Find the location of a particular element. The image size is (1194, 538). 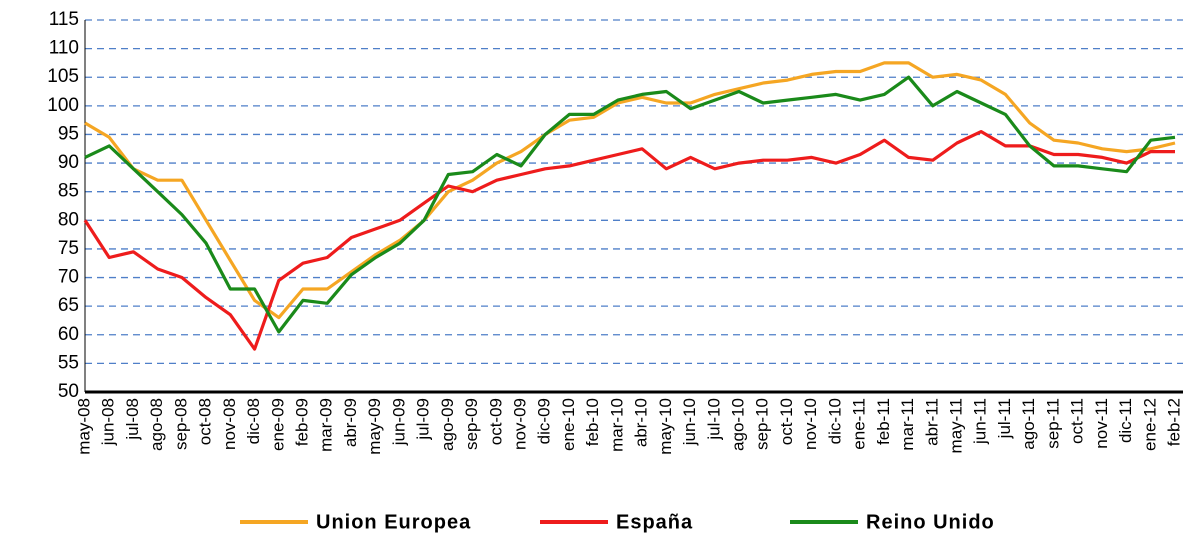

legend-item: España is located at coordinates (616, 522).